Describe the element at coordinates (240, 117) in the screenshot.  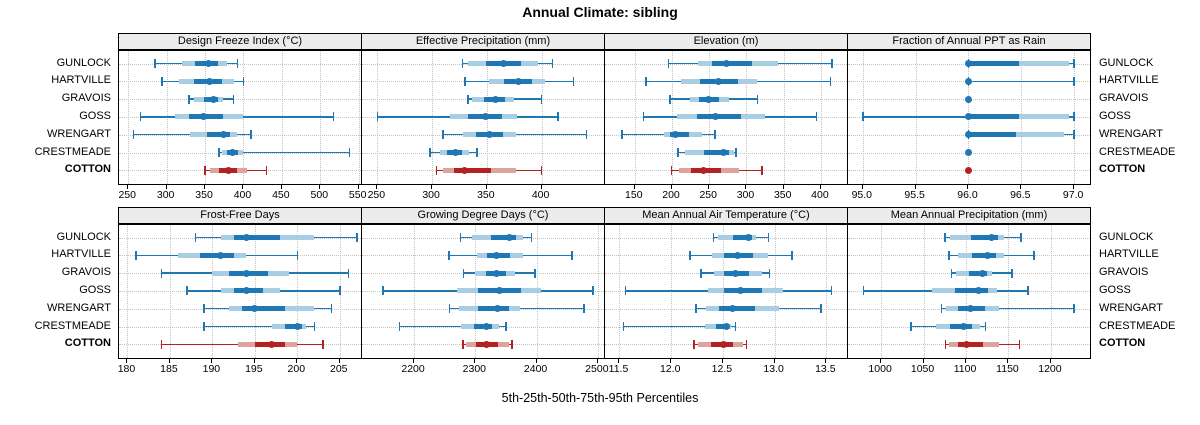
I see `panel-design-freeze-index-c` at that location.